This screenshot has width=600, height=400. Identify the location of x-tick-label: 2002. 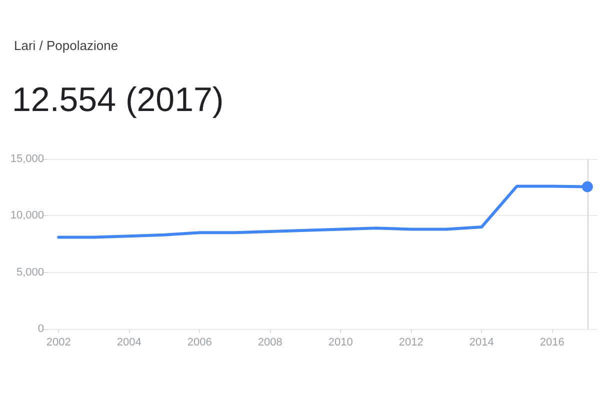
(58, 342).